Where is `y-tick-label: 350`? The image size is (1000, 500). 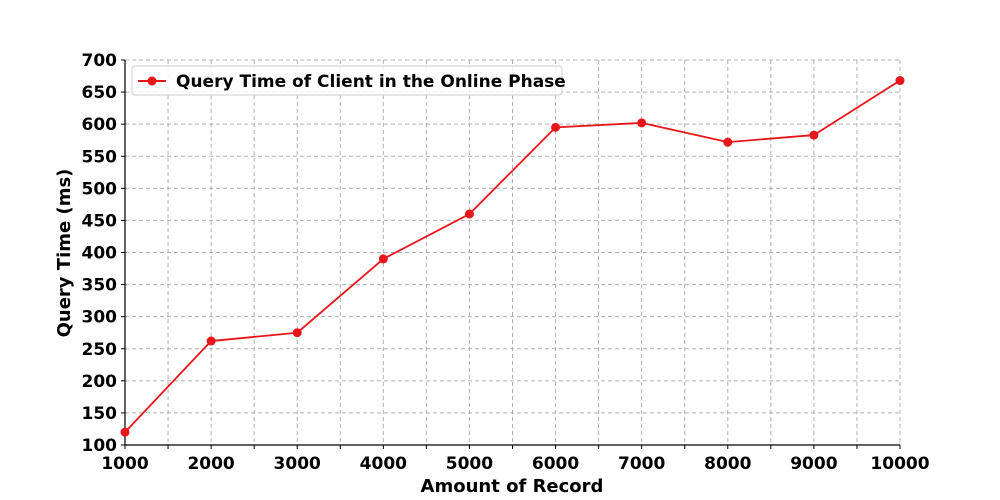
y-tick-label: 350 is located at coordinates (100, 286).